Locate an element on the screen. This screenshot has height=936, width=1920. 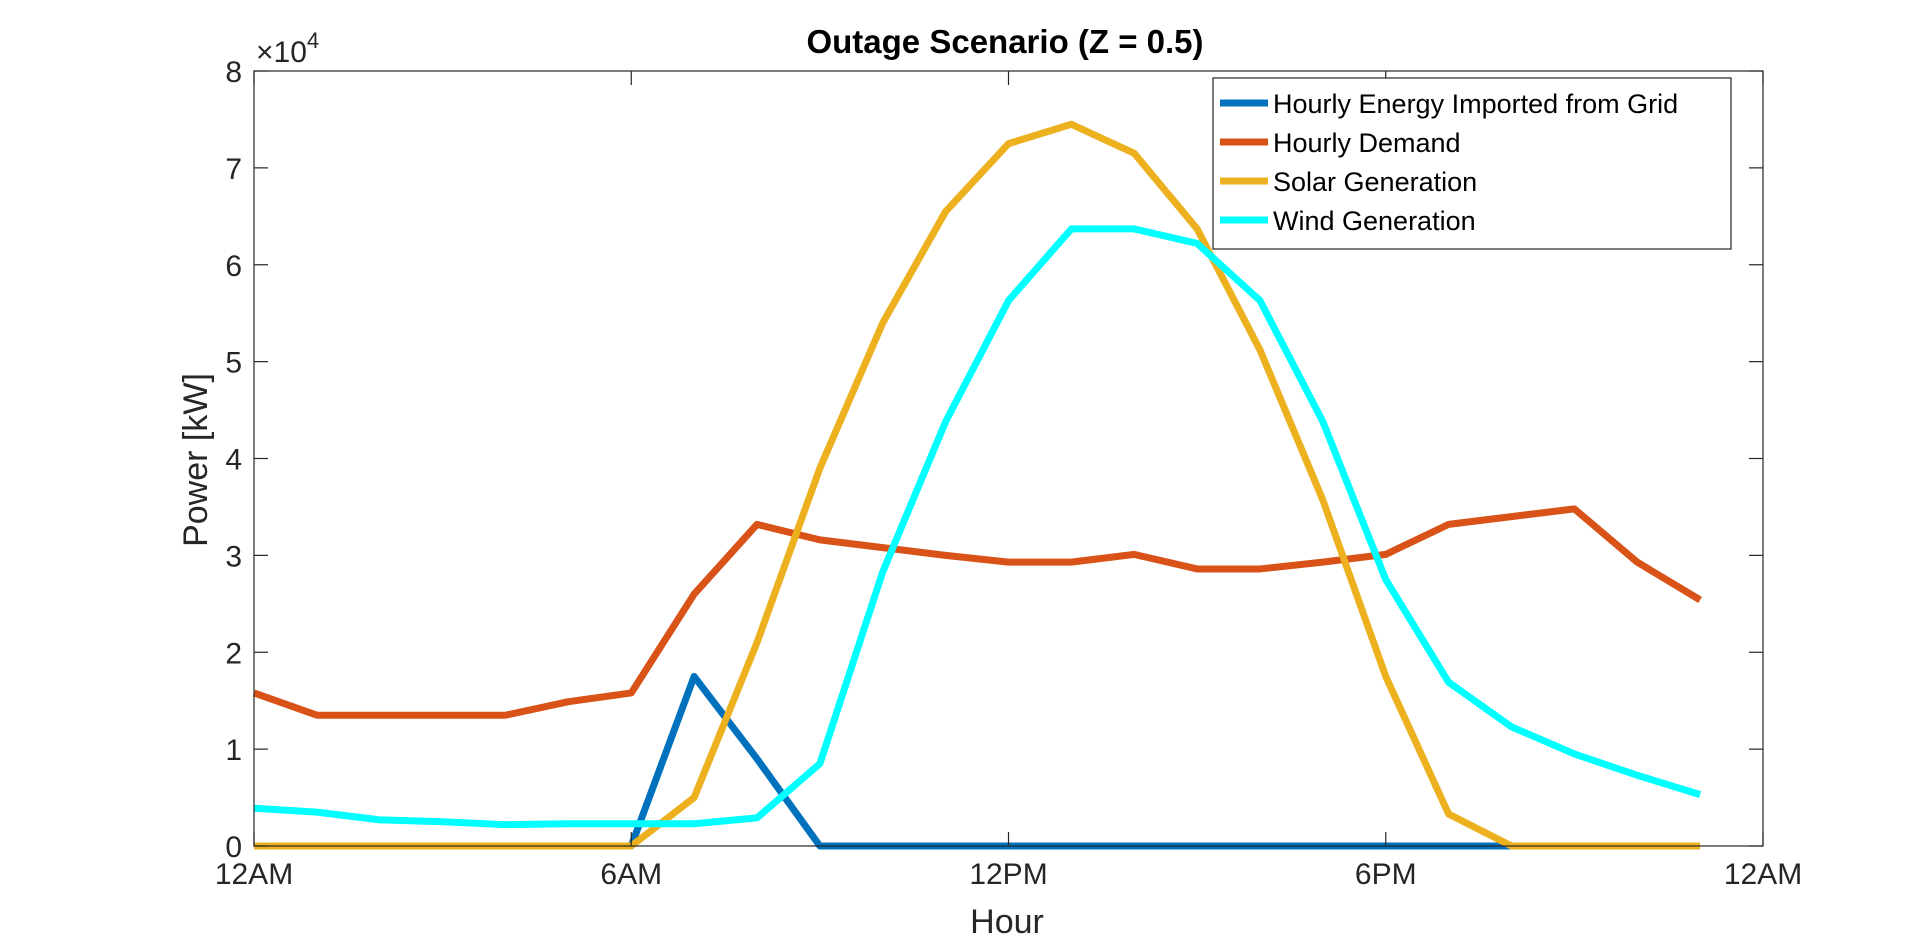
x-tick-label: 6PM is located at coordinates (1386, 874).